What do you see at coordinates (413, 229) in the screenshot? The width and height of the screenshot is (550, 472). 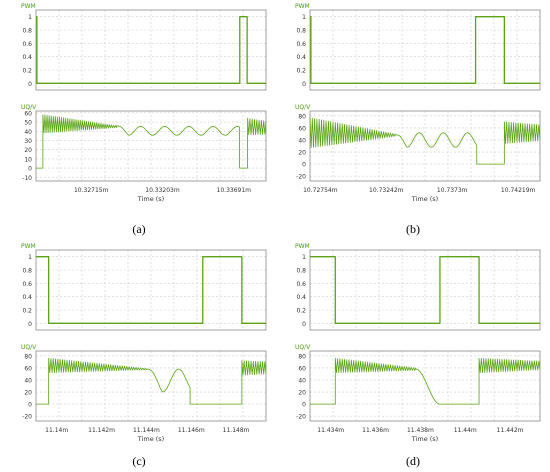 I see `caption-b: (b)` at bounding box center [413, 229].